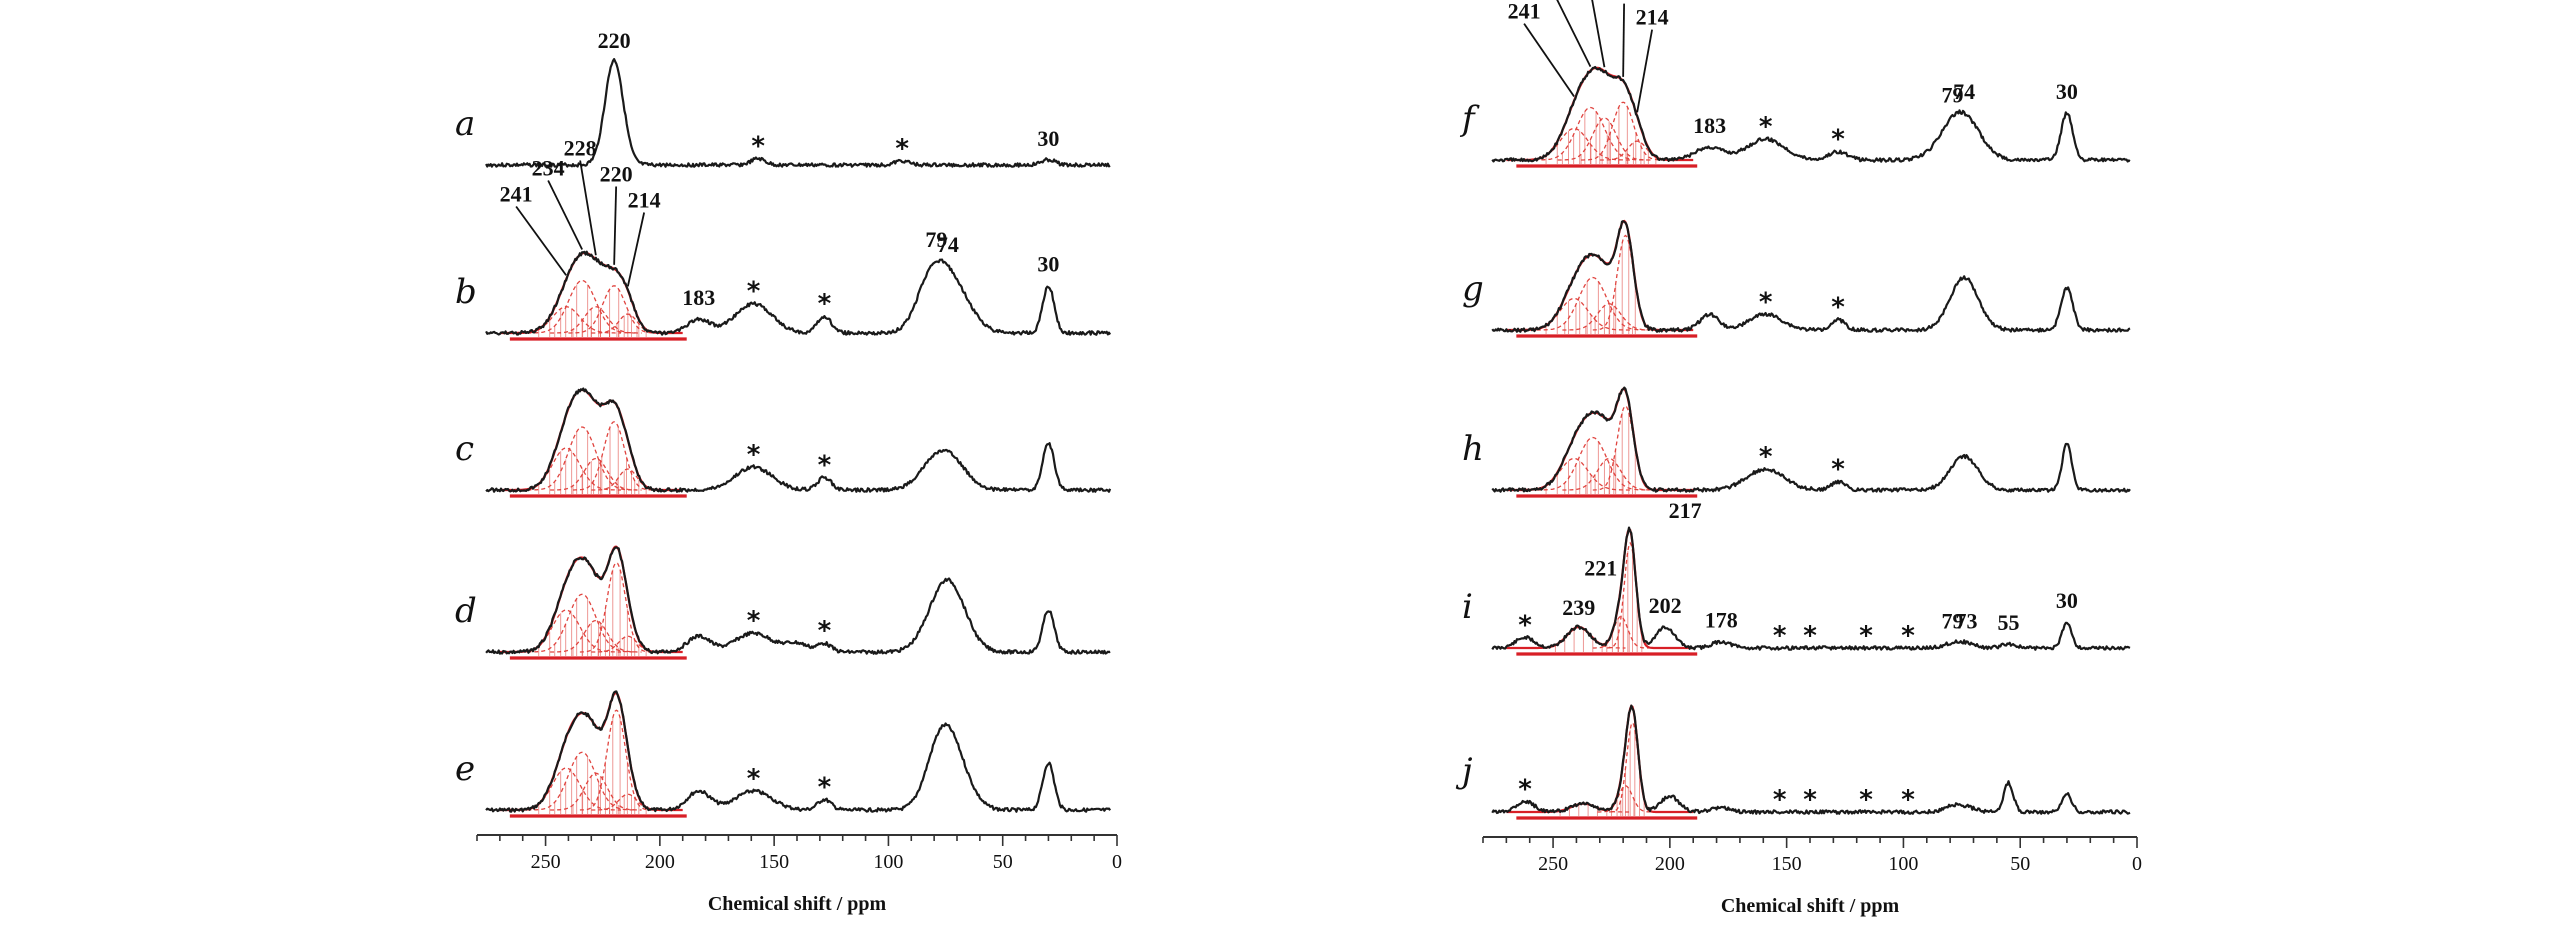 This screenshot has height=945, width=2567. I want to click on peak-label-217: 217, so click(1685, 510).